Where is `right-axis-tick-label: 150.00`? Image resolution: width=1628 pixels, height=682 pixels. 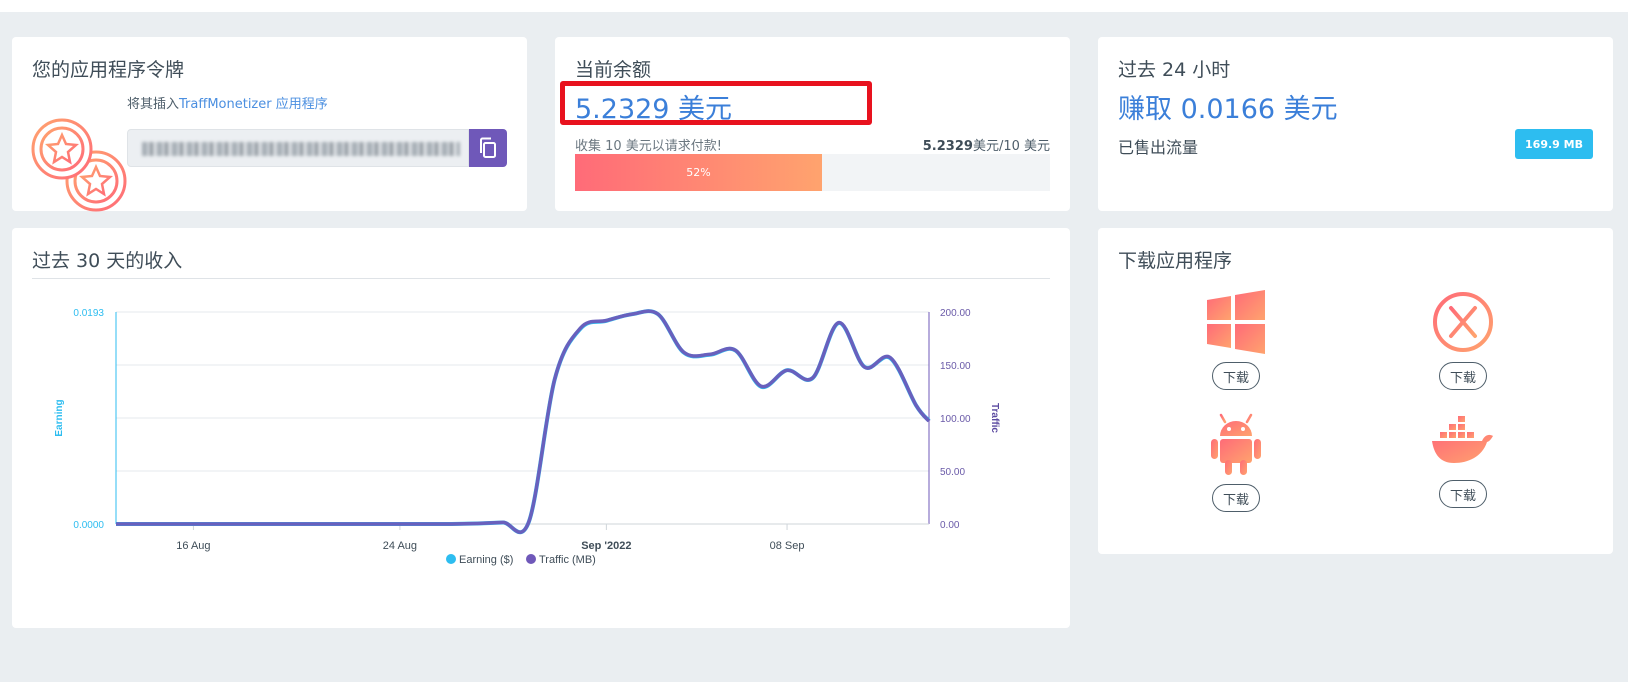 right-axis-tick-label: 150.00 is located at coordinates (955, 366).